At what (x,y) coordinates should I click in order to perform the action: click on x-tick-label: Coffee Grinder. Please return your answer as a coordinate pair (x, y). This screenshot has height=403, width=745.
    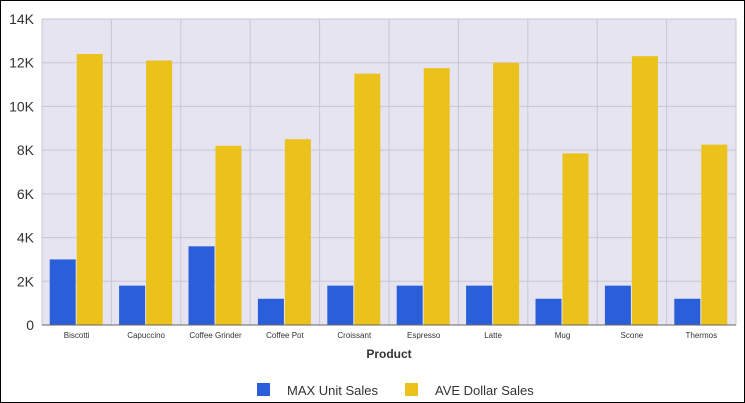
    Looking at the image, I should click on (215, 335).